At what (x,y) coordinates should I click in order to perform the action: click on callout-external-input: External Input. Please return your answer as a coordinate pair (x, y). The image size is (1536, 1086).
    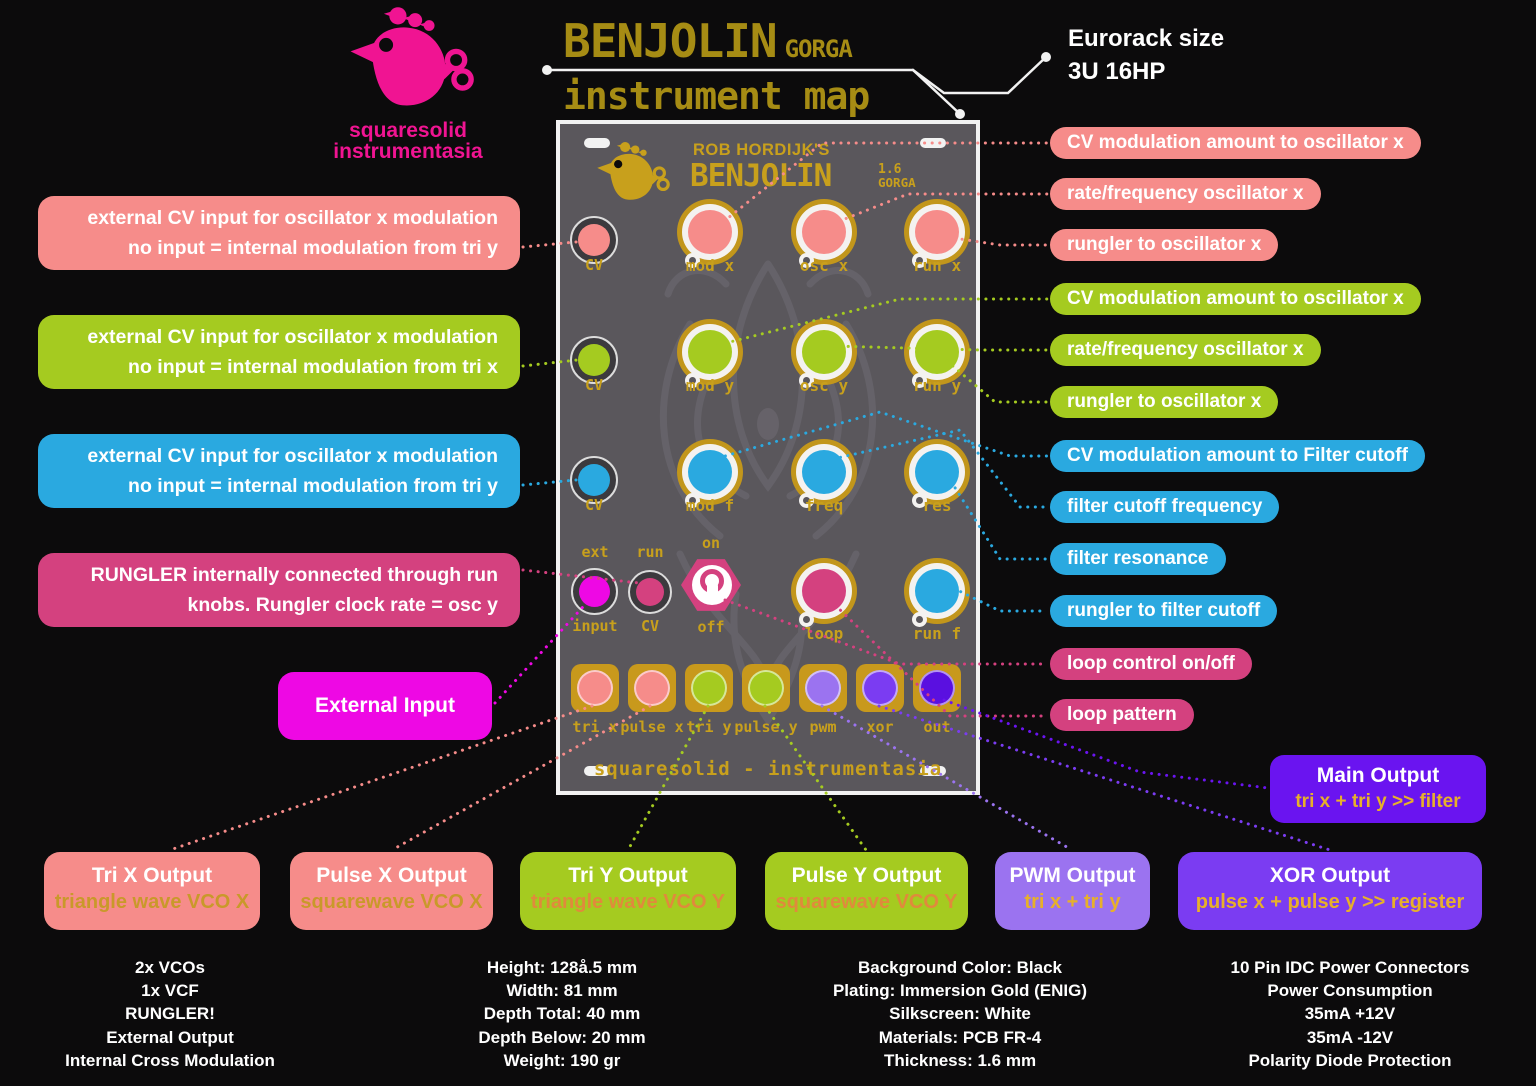
    Looking at the image, I should click on (385, 706).